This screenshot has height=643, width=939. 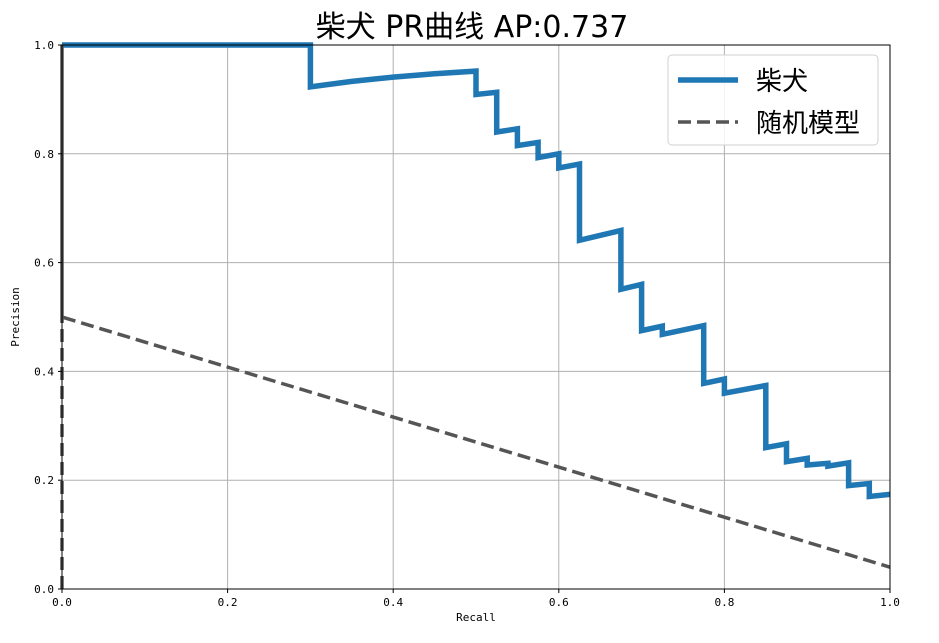 I want to click on legend-entry-label: 随机模型, so click(x=808, y=124).